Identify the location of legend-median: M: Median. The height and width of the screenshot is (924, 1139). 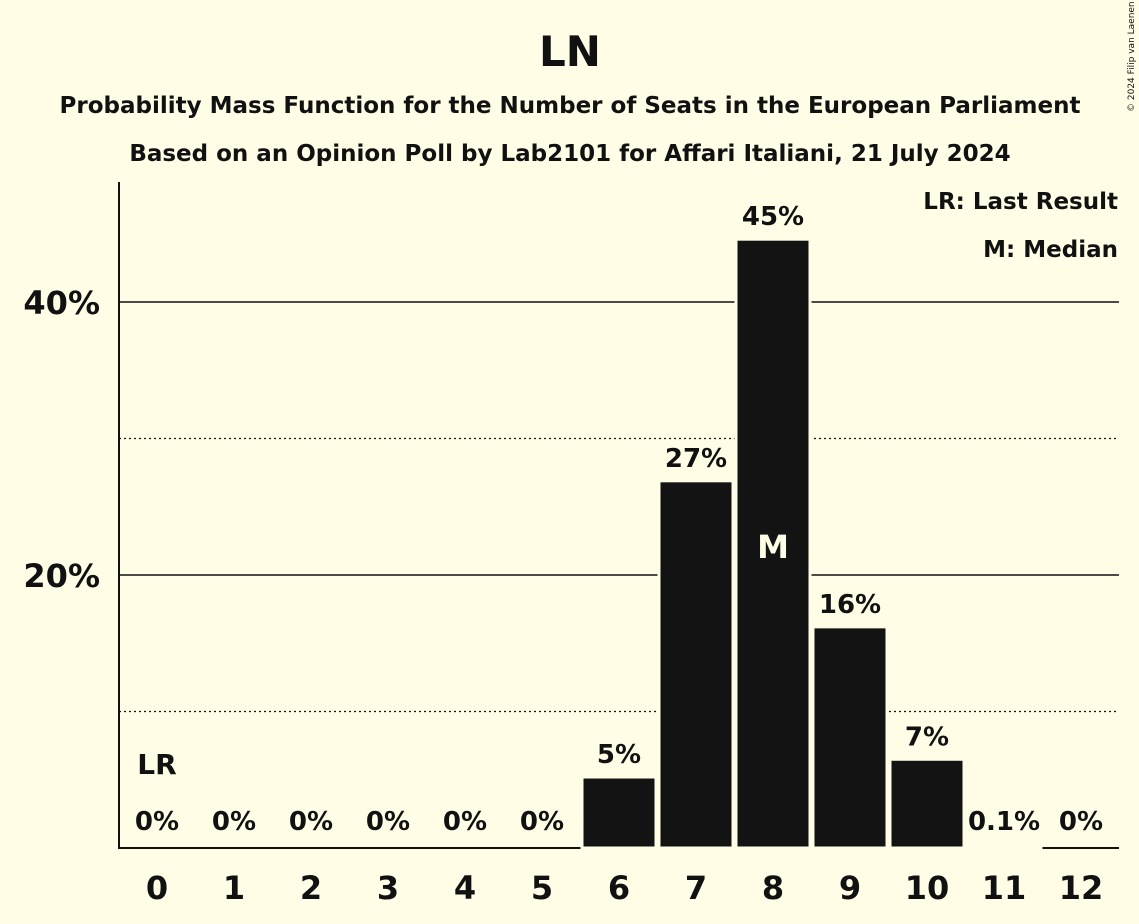
(1050, 250).